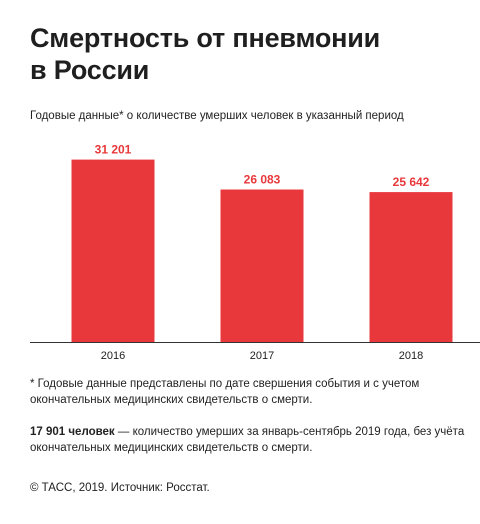  Describe the element at coordinates (411, 182) in the screenshot. I see `value-label-2018: 25 642` at that location.